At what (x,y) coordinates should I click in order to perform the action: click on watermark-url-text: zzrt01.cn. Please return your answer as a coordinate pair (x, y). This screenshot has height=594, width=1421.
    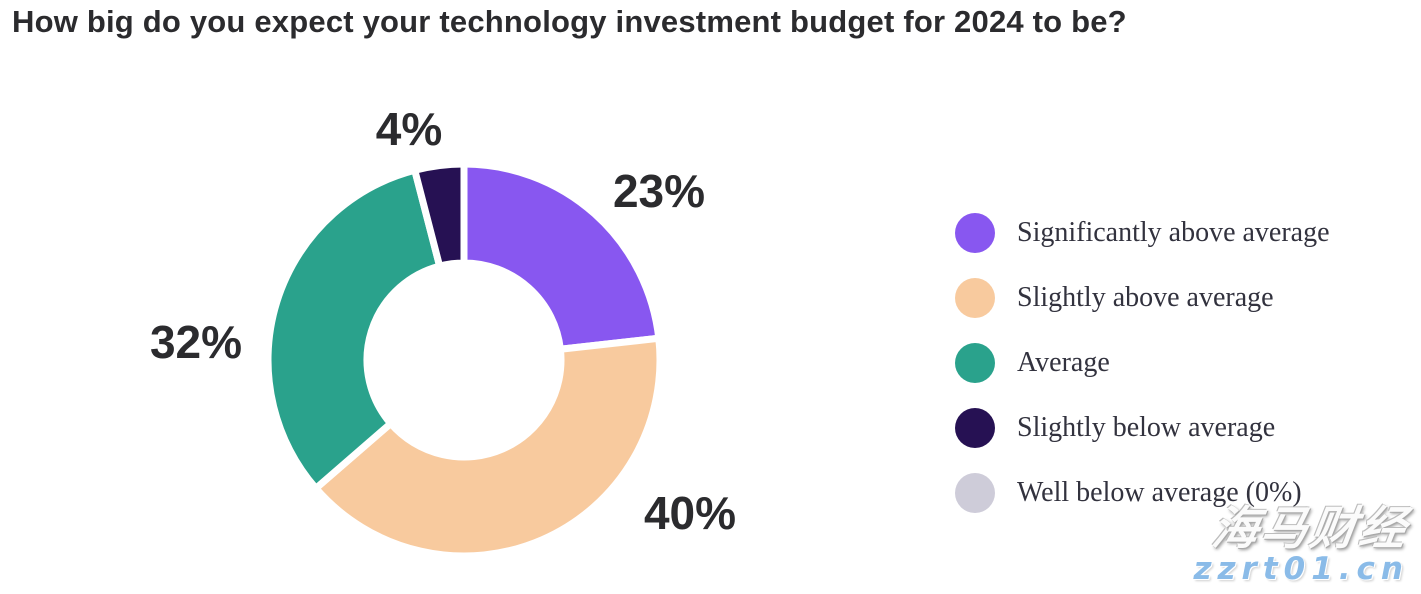
    Looking at the image, I should click on (1301, 569).